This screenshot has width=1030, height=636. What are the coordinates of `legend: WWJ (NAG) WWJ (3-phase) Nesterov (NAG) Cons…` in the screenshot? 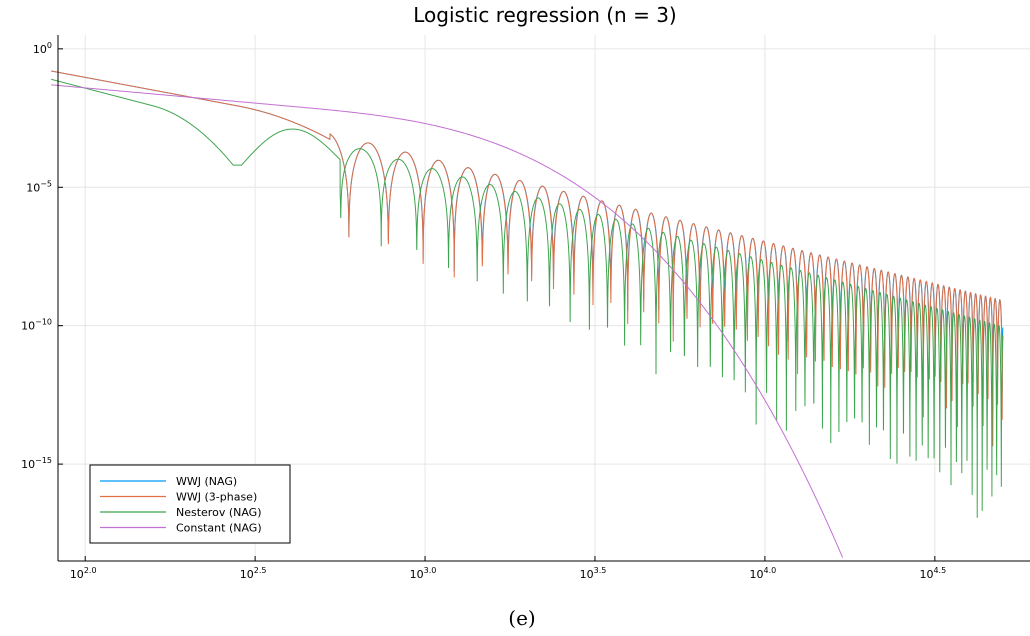 It's located at (190, 504).